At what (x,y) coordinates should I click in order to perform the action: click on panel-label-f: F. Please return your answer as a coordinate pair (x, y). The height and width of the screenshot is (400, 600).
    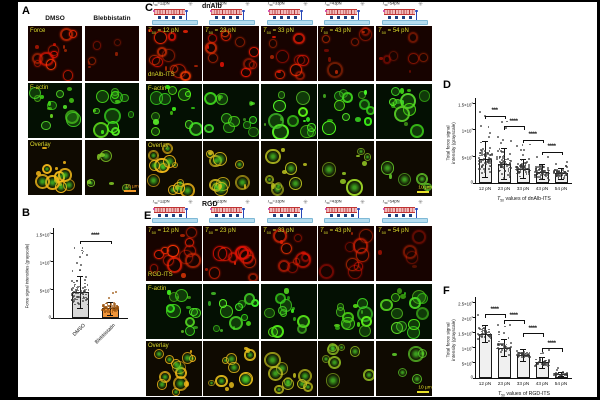
    Looking at the image, I should click on (446, 291).